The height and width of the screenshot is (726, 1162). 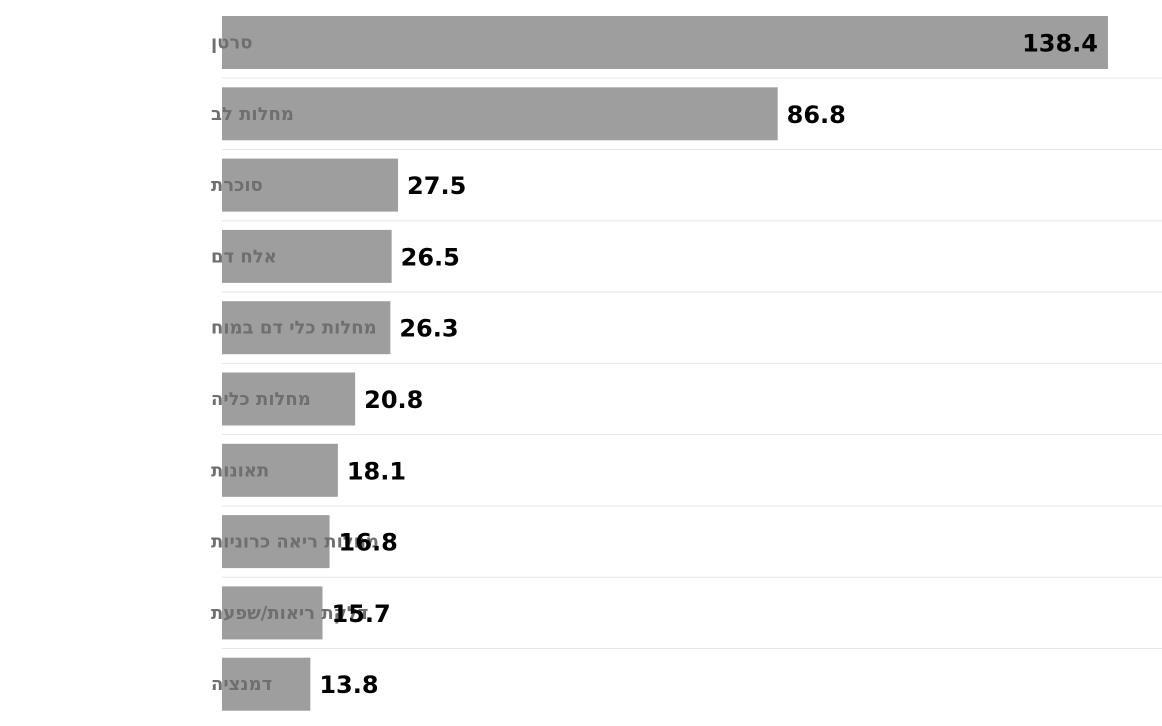 What do you see at coordinates (295, 542) in the screenshot?
I see `category-label: מחלות ריאה כרוניות` at bounding box center [295, 542].